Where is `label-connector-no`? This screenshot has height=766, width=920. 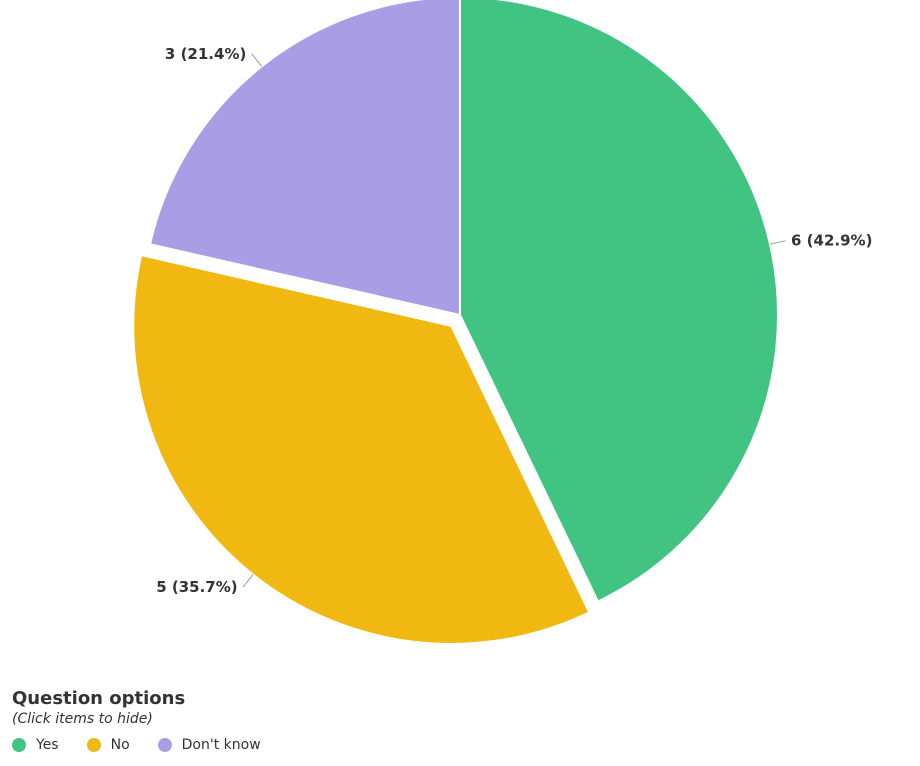
label-connector-no is located at coordinates (248, 581).